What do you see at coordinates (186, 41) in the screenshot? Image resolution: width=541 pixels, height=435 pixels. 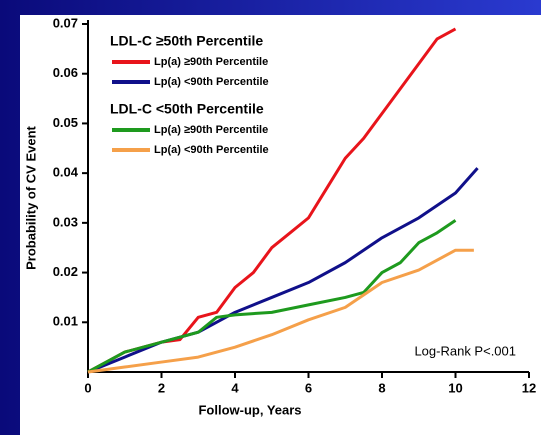 I see `legend-group-title: LDL-C ≥50th Percentile` at bounding box center [186, 41].